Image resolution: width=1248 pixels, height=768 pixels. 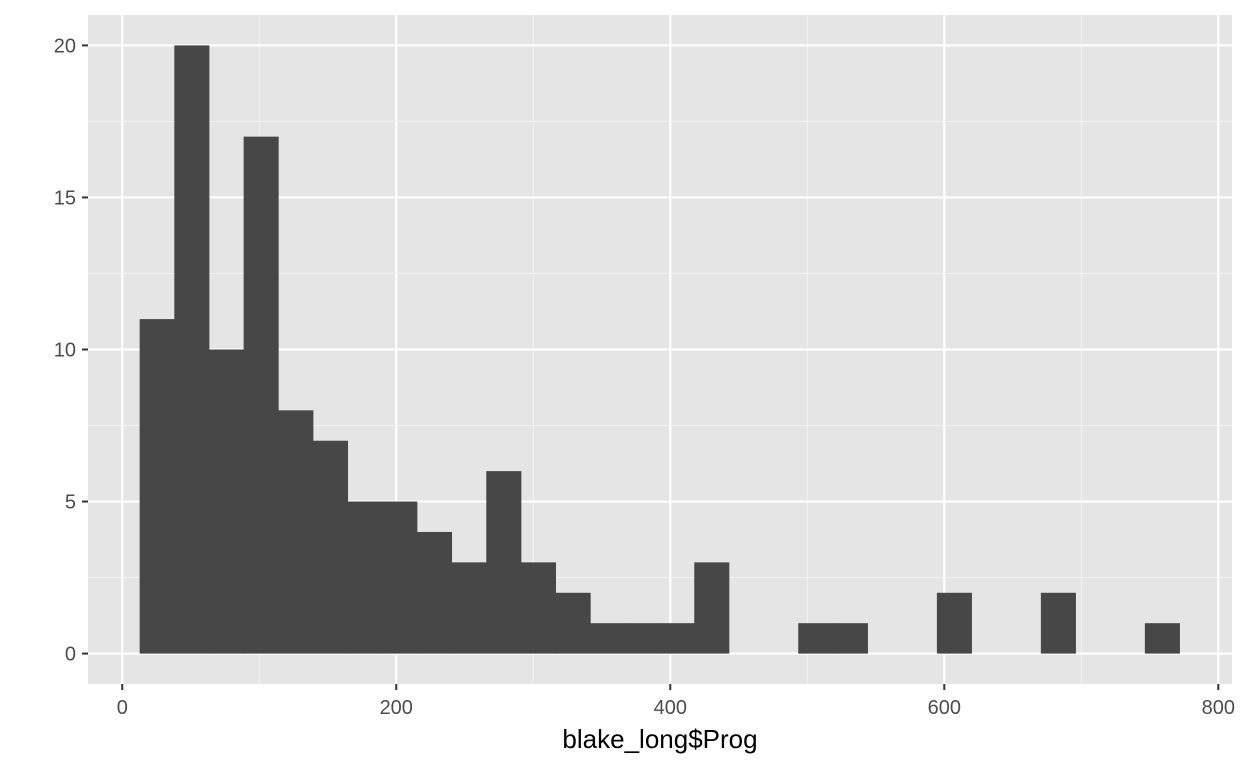 I want to click on y-tick-label: 20, so click(x=65, y=46).